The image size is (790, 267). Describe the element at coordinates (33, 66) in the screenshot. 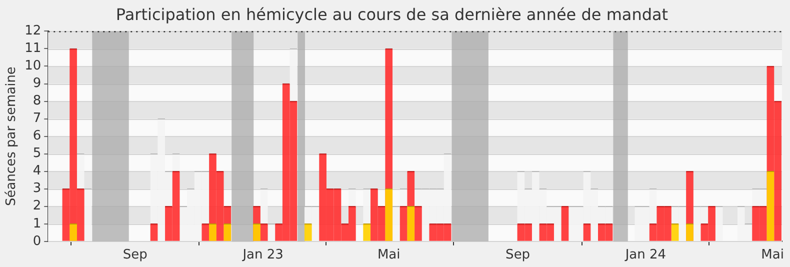

I see `y-tick-label: 10` at that location.